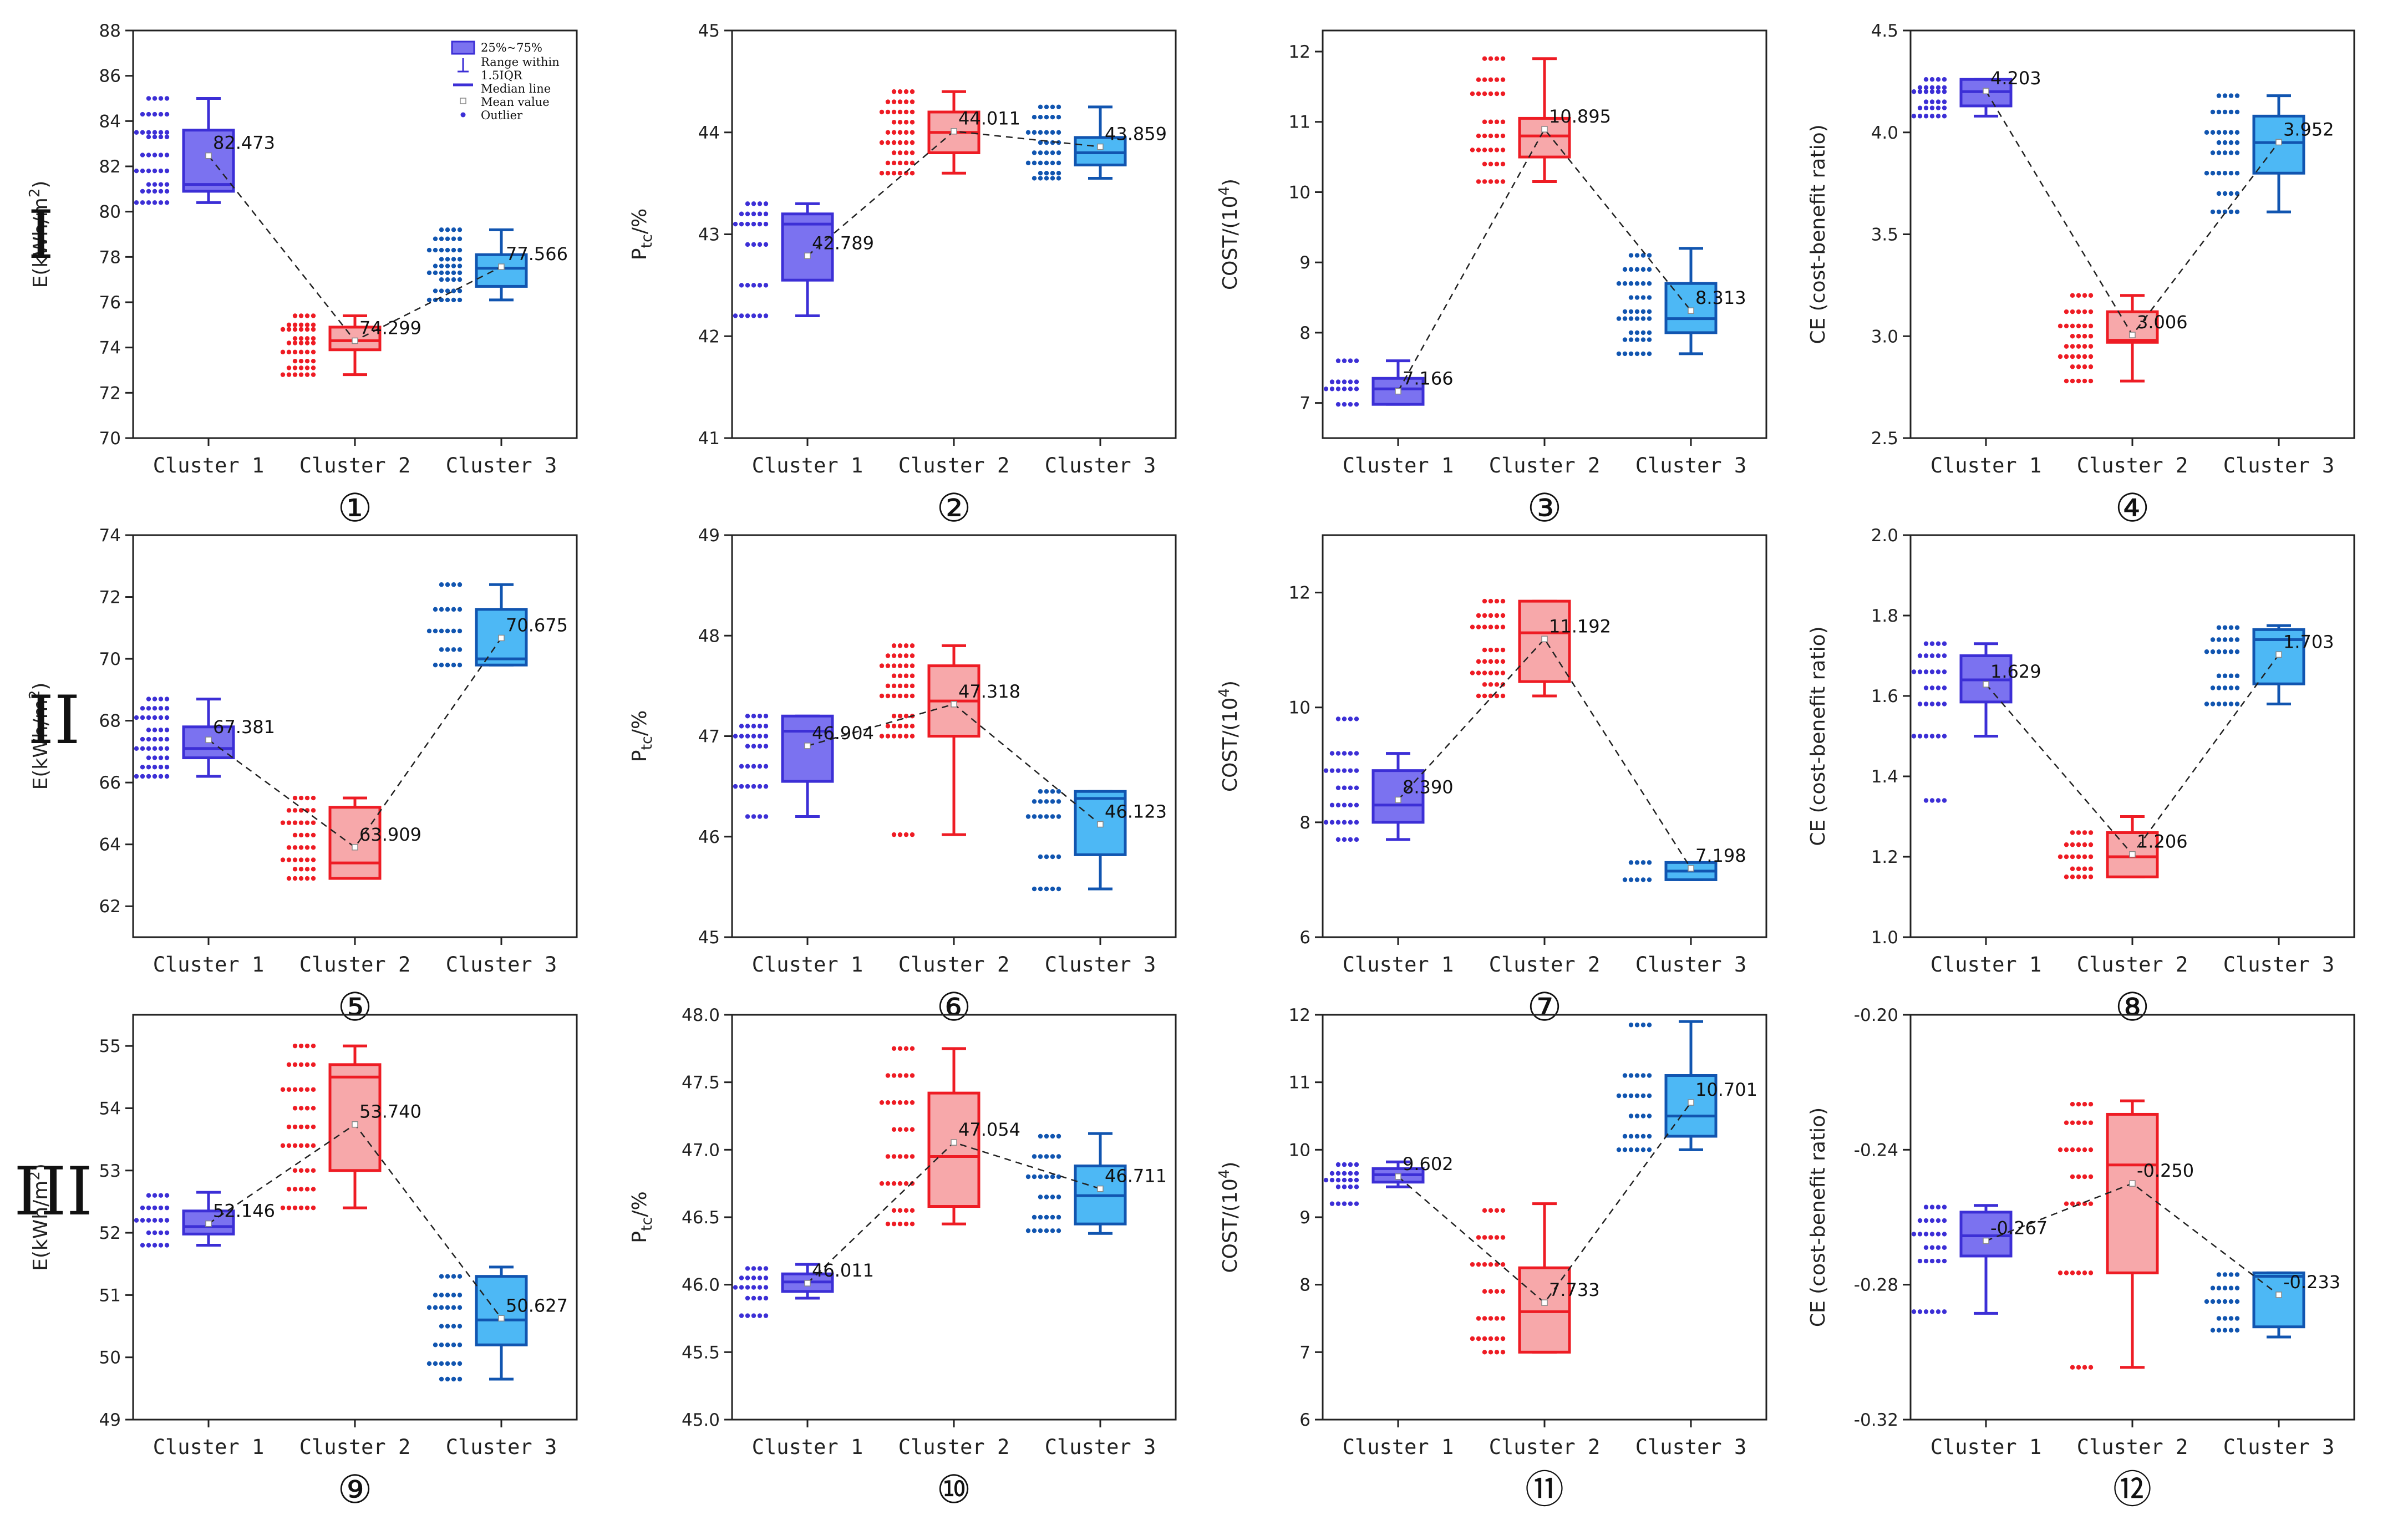  Describe the element at coordinates (1299, 593) in the screenshot. I see `y-tick-label: 12` at that location.